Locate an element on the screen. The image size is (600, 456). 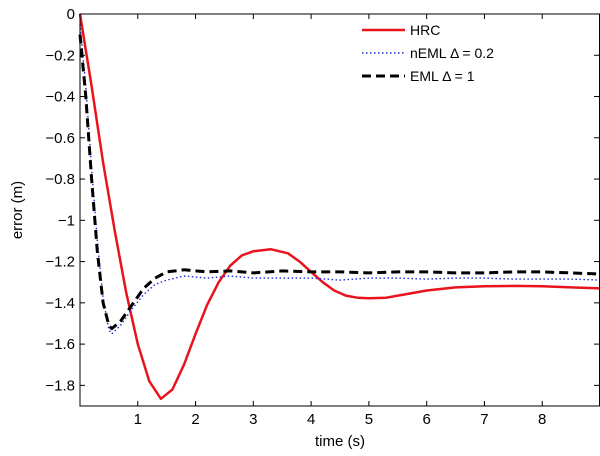
x-tick-label: 8 is located at coordinates (542, 419).